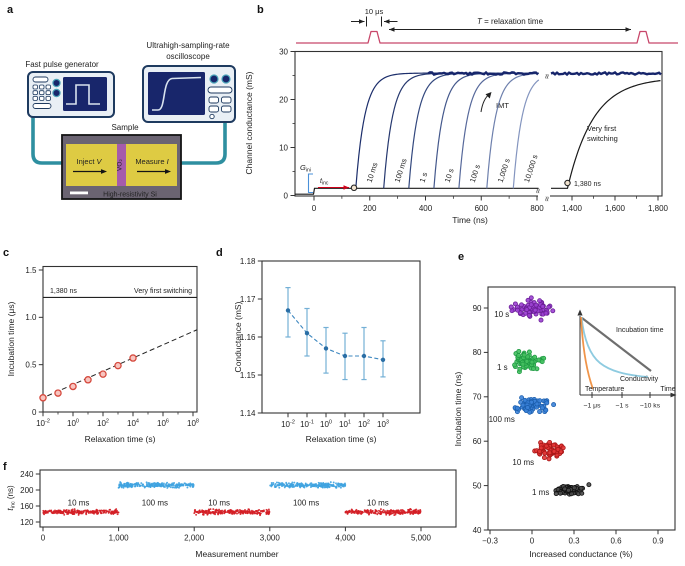  What do you see at coordinates (11, 338) in the screenshot?
I see `c-y-axis-label: Incubation time (μs)` at bounding box center [11, 338].